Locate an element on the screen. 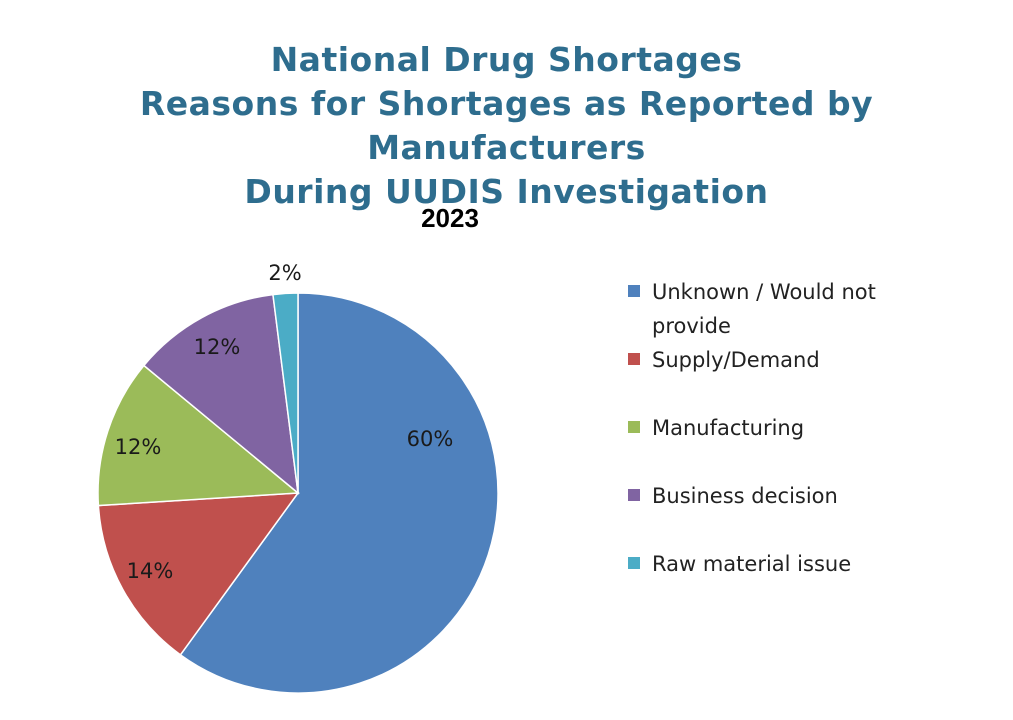 This screenshot has height=720, width=1013. chart-subtitle: 2023 is located at coordinates (450, 218).